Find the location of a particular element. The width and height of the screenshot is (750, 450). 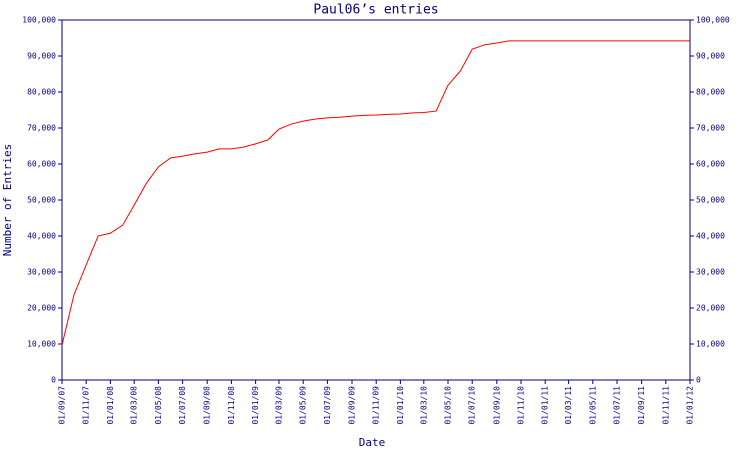

y2-tick-label: 80,000 is located at coordinates (710, 92).